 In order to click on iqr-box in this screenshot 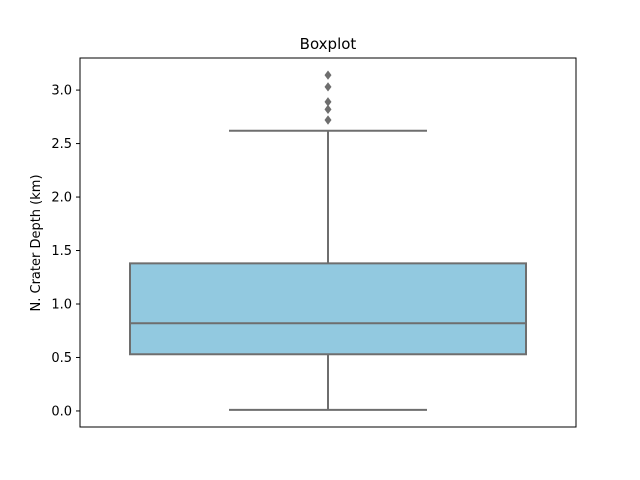, I will do `click(328, 309)`.